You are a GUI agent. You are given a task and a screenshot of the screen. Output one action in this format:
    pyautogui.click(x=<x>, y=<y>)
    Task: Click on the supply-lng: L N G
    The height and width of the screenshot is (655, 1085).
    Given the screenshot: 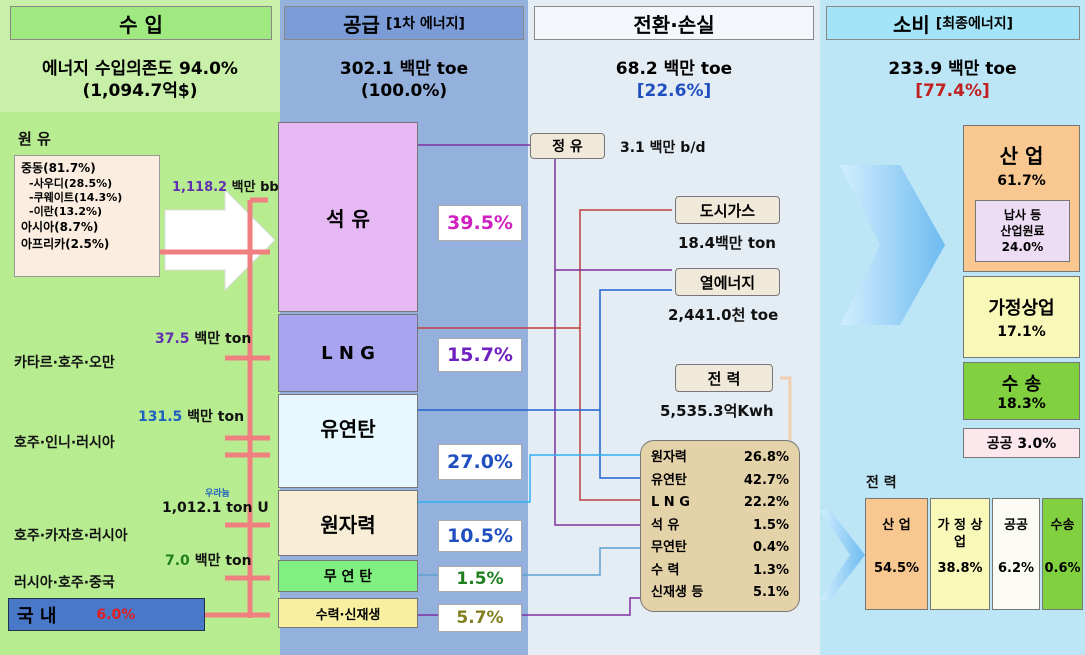 What is the action you would take?
    pyautogui.click(x=348, y=353)
    